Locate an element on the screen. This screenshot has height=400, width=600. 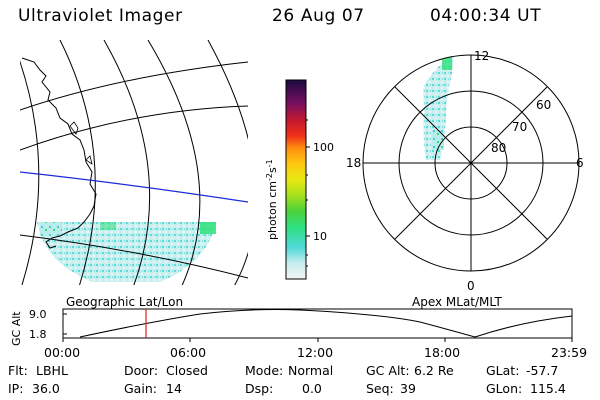
orbit-ytick-1-8: 1.8 is located at coordinates (38, 334).